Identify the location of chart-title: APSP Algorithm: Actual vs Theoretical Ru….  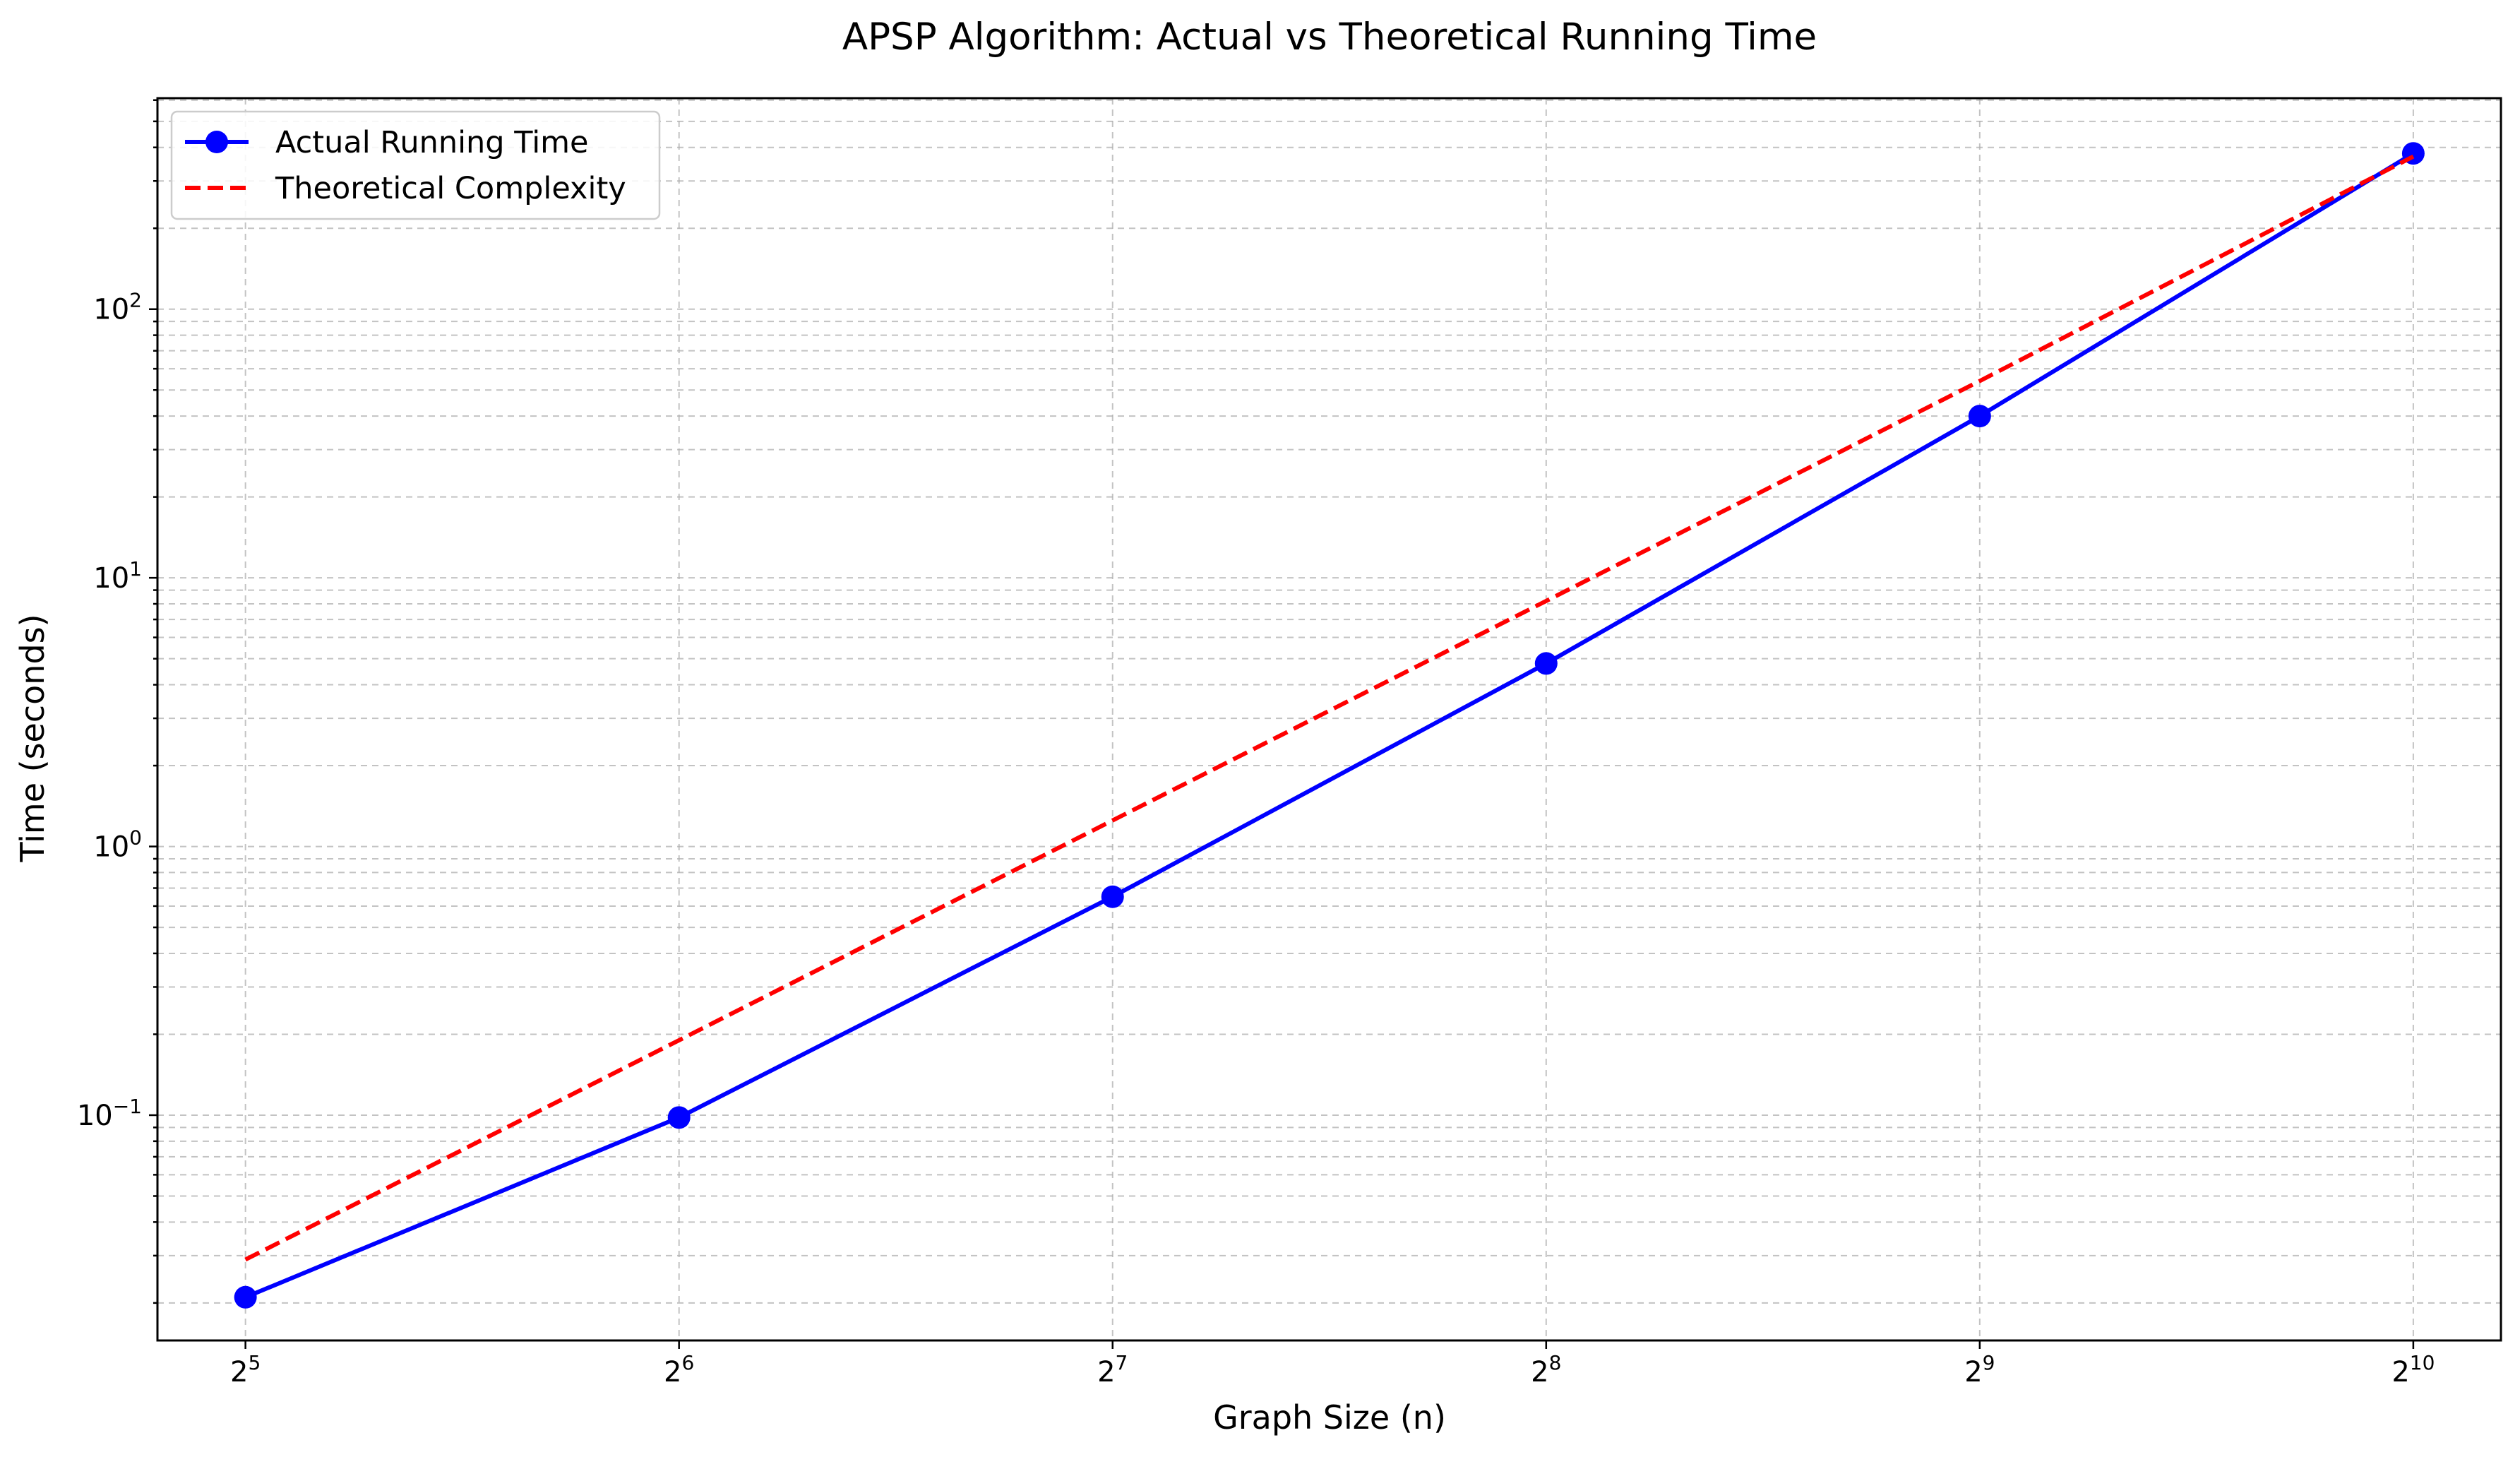
(1330, 38).